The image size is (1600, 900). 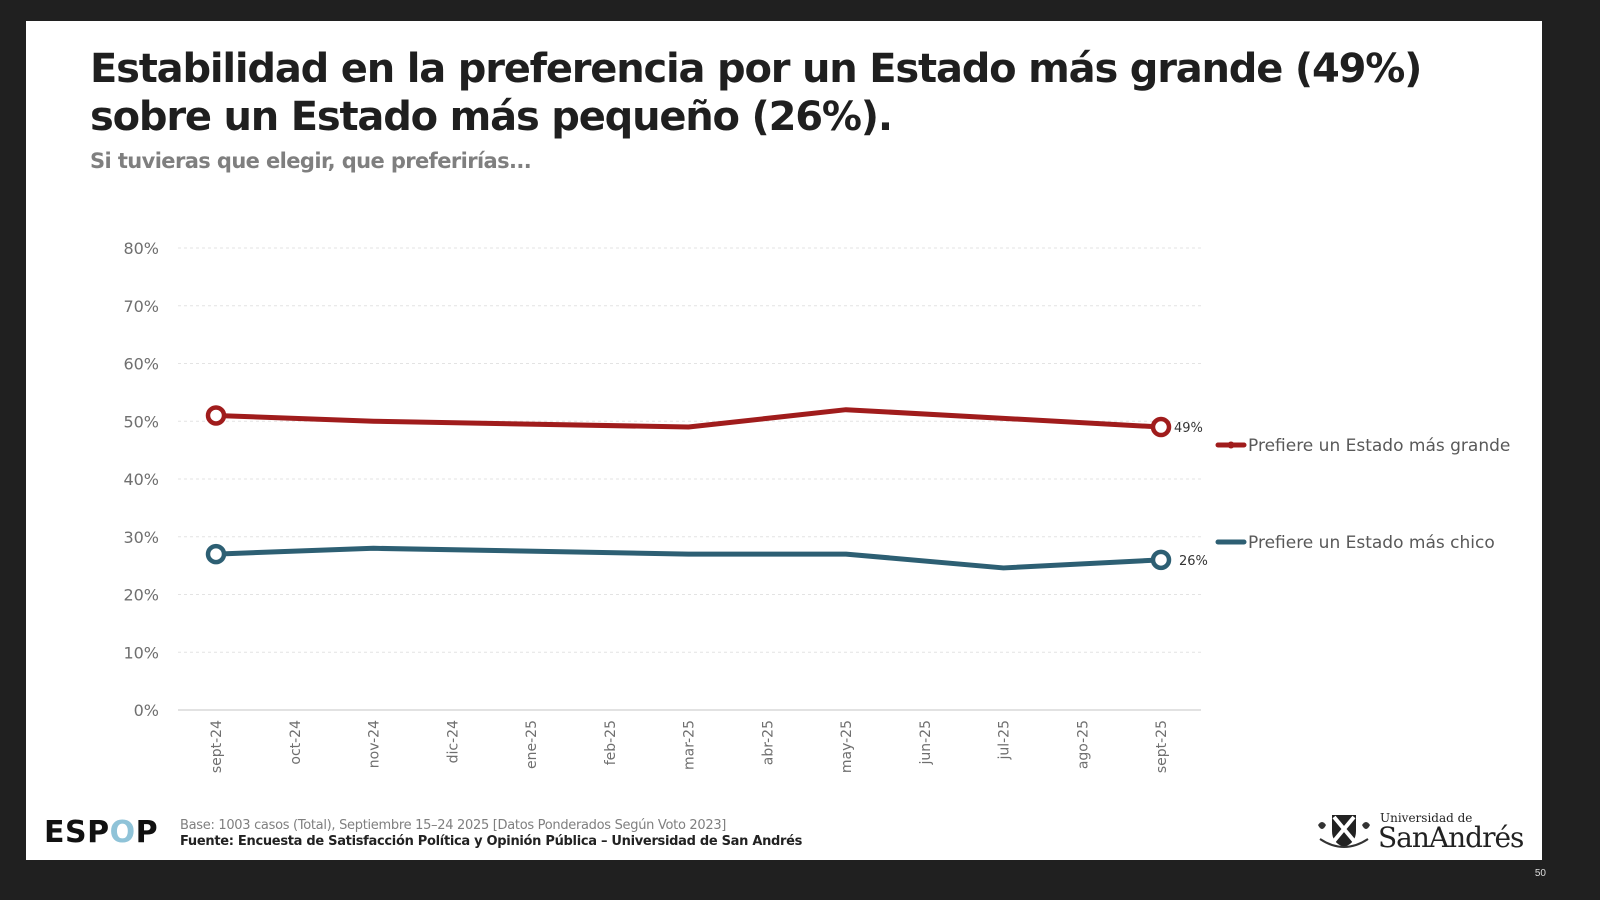 What do you see at coordinates (1162, 746) in the screenshot?
I see `x-tick-label: sept-25` at bounding box center [1162, 746].